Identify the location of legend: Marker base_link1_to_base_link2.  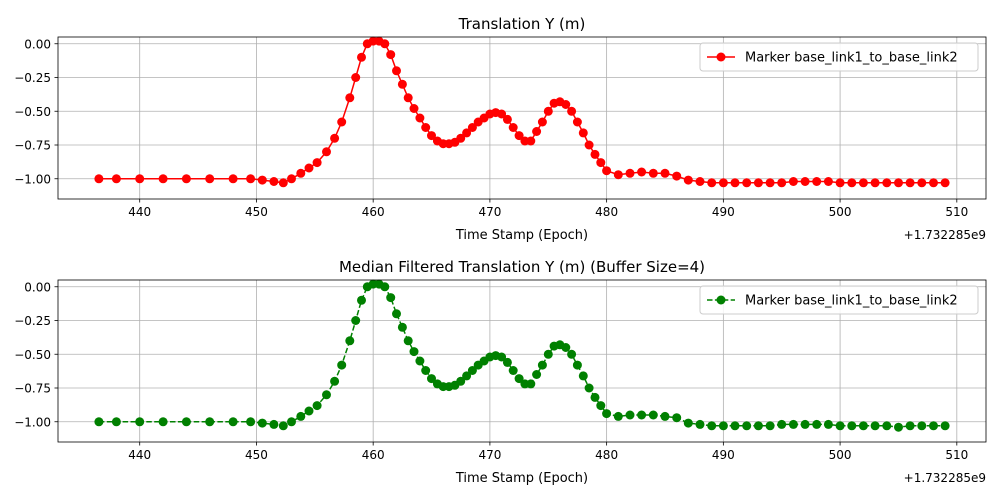
(839, 57).